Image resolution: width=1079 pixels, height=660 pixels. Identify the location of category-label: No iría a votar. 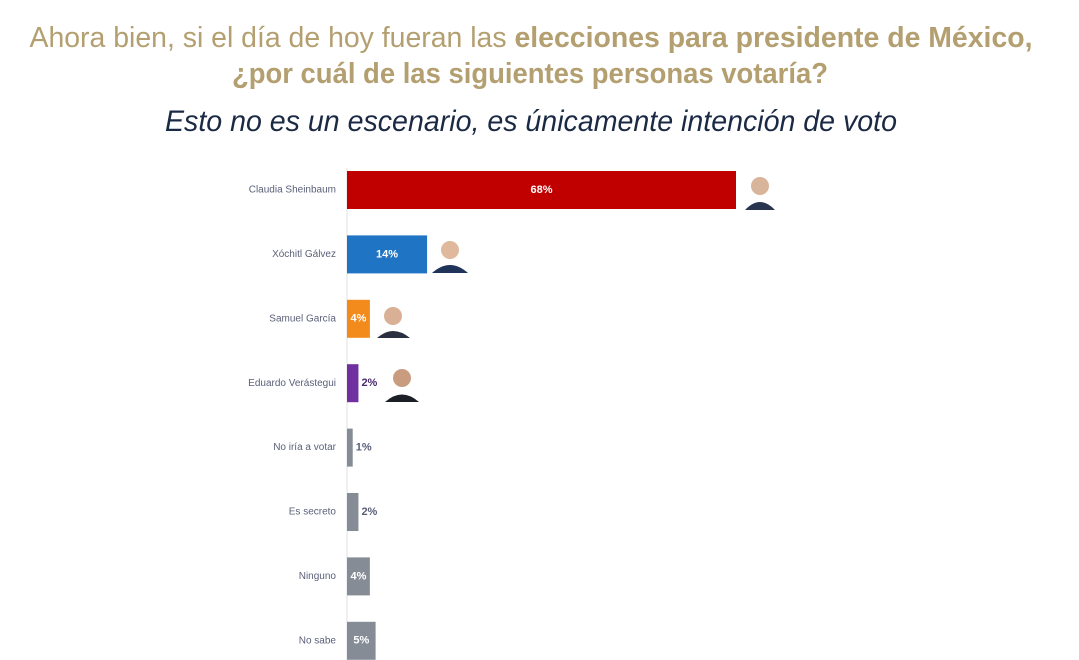
(304, 447).